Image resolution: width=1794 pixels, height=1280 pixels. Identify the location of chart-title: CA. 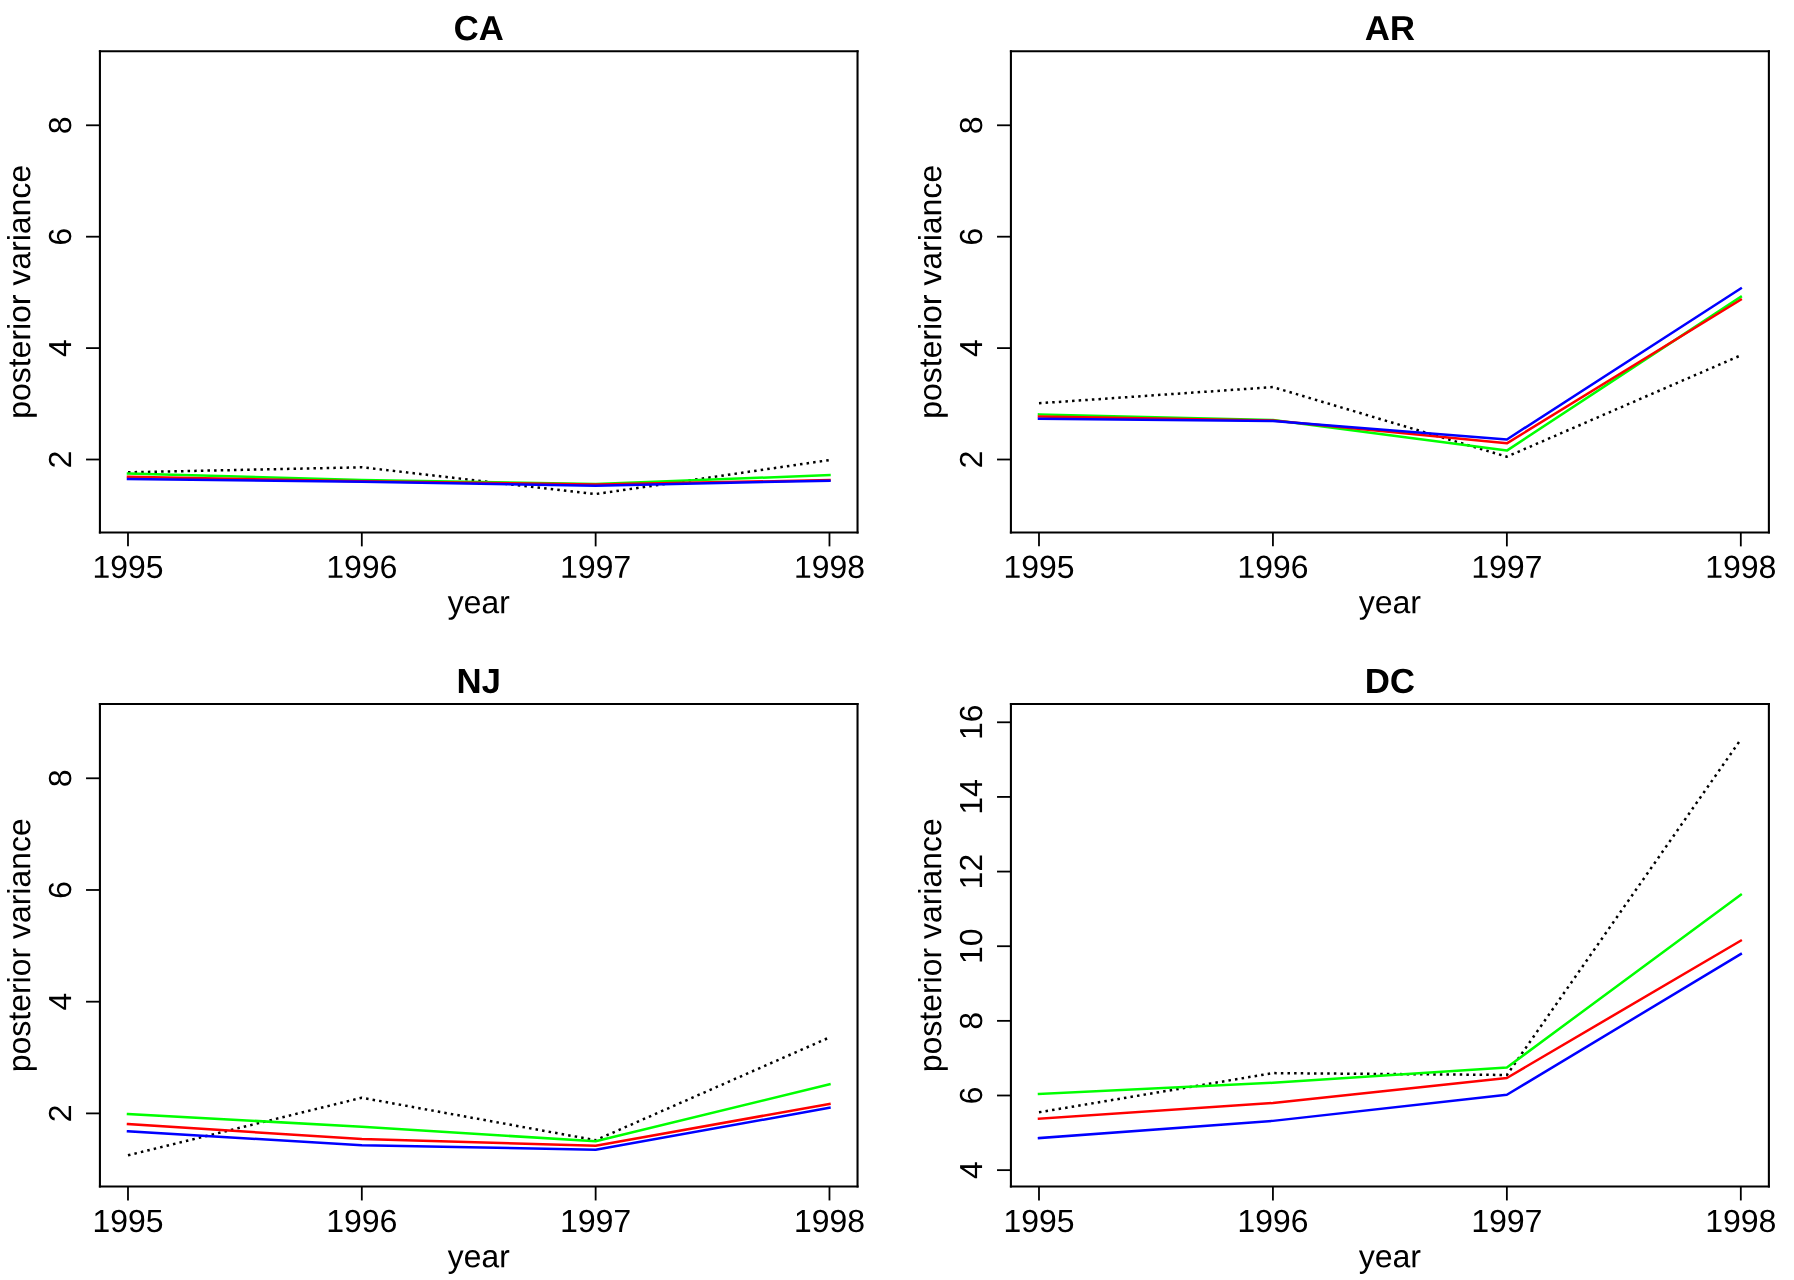
(479, 28).